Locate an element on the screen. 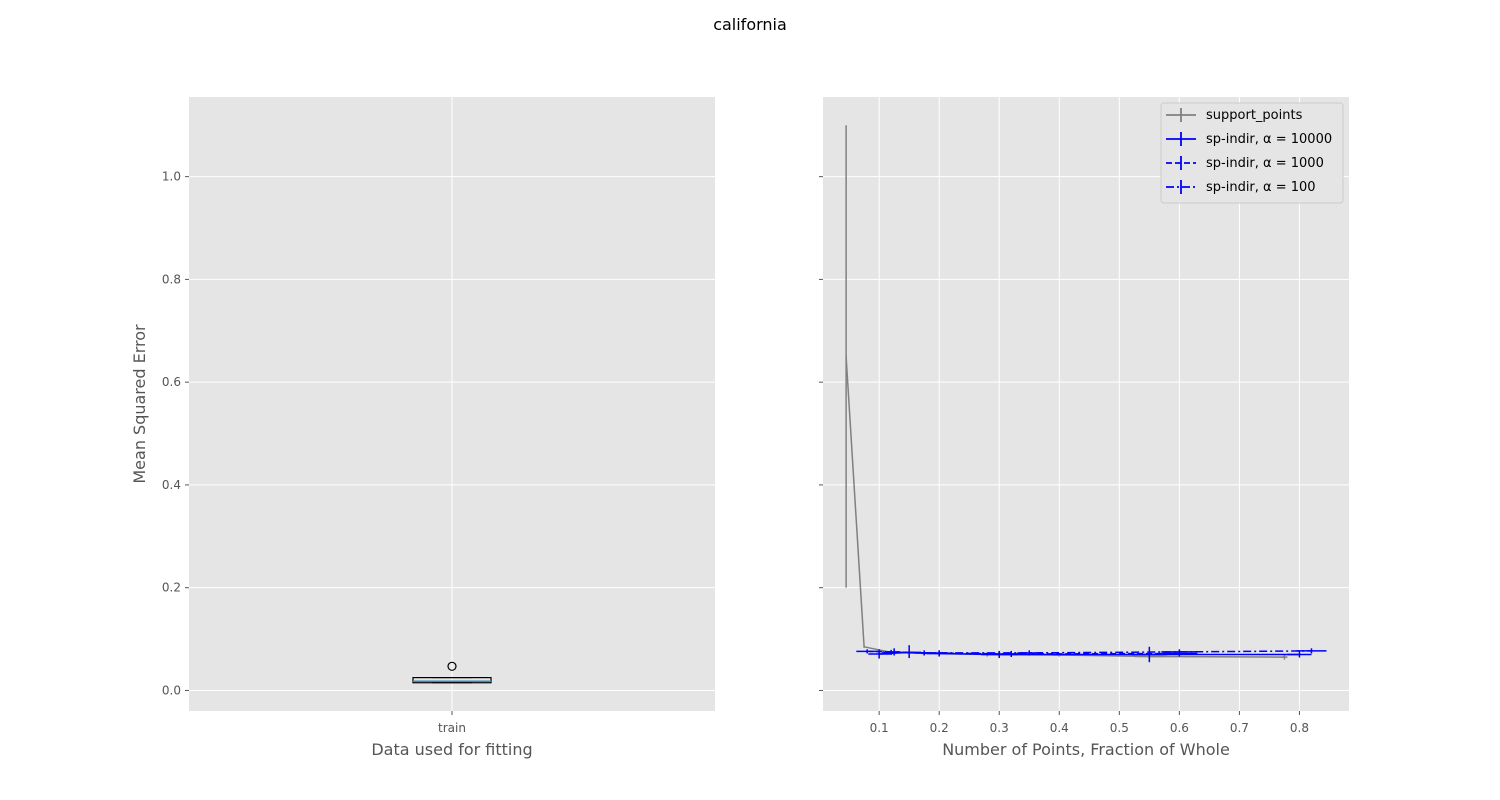  right-x-tick-label: 0.3 is located at coordinates (999, 728).